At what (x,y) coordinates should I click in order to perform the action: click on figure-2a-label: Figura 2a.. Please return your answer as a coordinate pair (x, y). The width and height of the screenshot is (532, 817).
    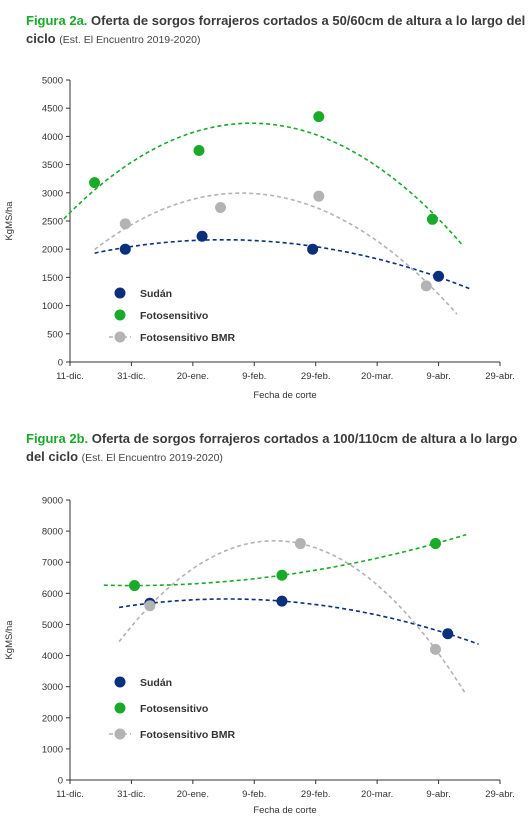
    Looking at the image, I should click on (57, 20).